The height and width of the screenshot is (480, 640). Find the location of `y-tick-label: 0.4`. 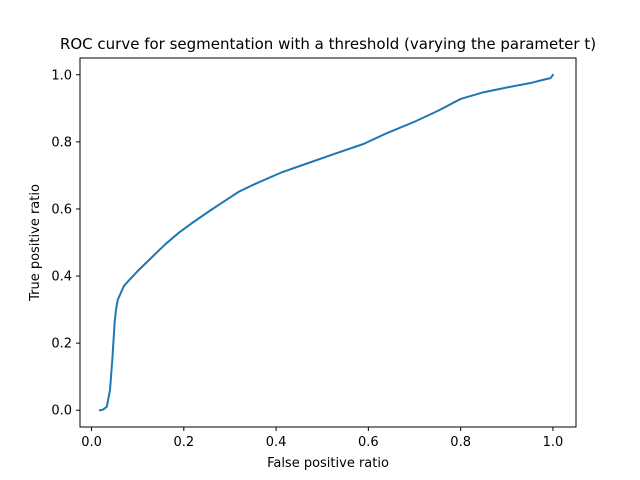

y-tick-label: 0.4 is located at coordinates (61, 277).